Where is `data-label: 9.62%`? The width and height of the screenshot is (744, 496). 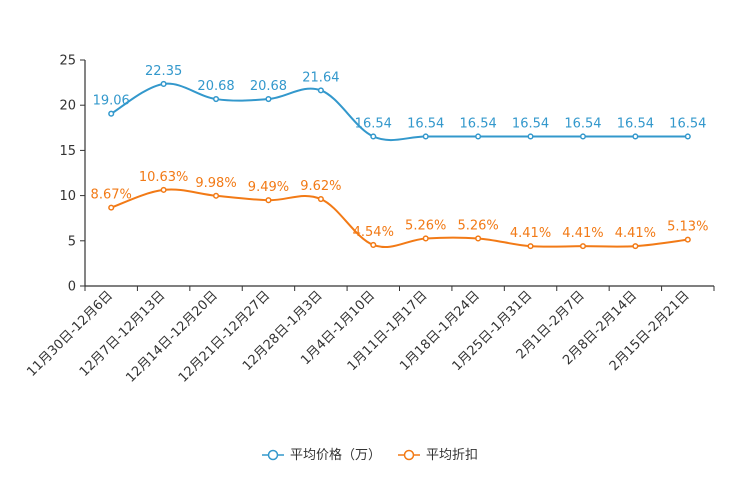
data-label: 9.62% is located at coordinates (320, 186).